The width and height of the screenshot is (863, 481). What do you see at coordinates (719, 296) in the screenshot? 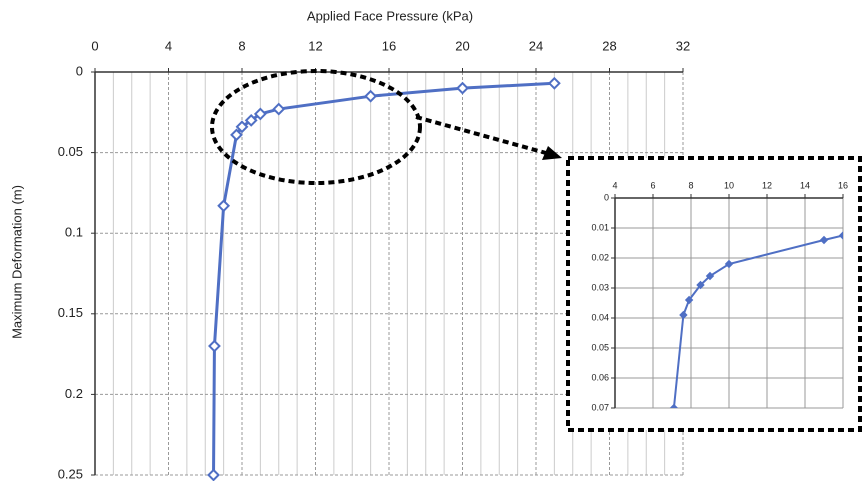
I see `inset-plot: 4 6 8 10 12 14 16 0 0.01 0.02 0.03 0.04 0.05 0.06 0.07` at bounding box center [719, 296].